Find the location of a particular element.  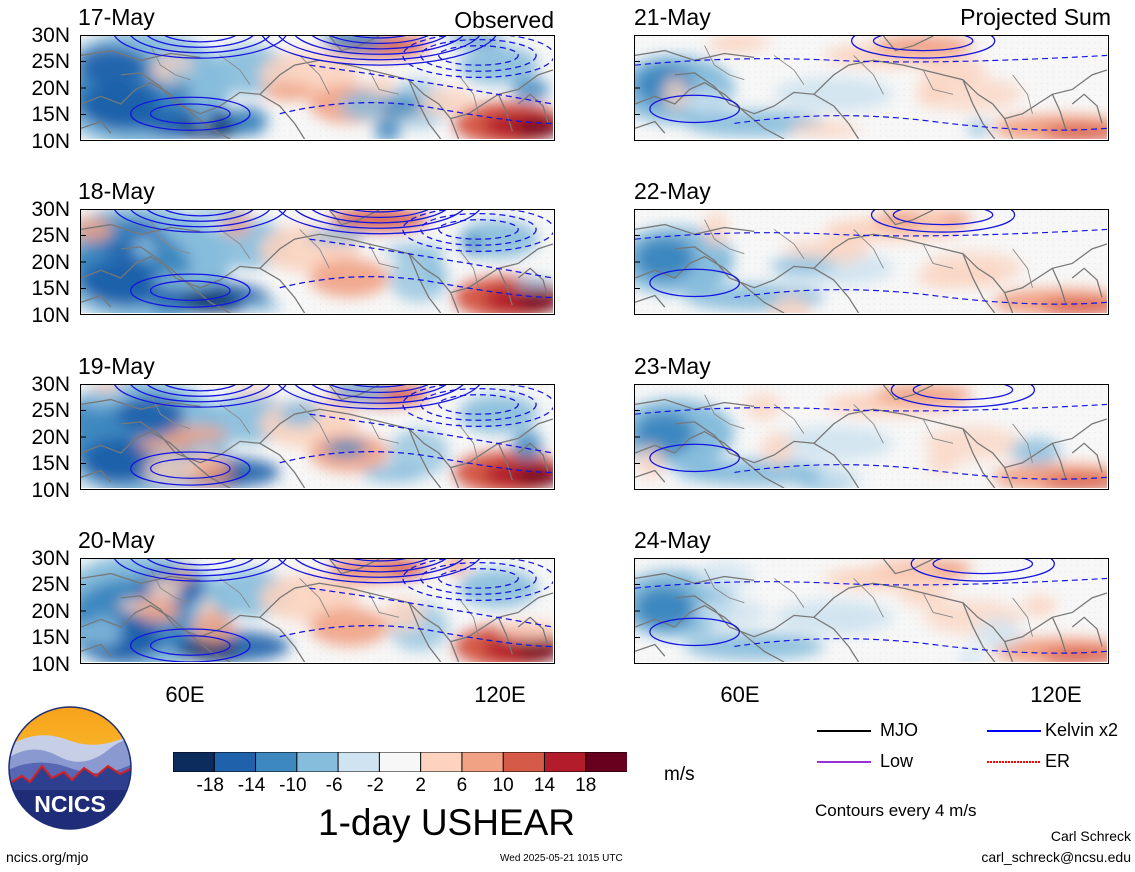

legend-label-er: ER is located at coordinates (1058, 761).